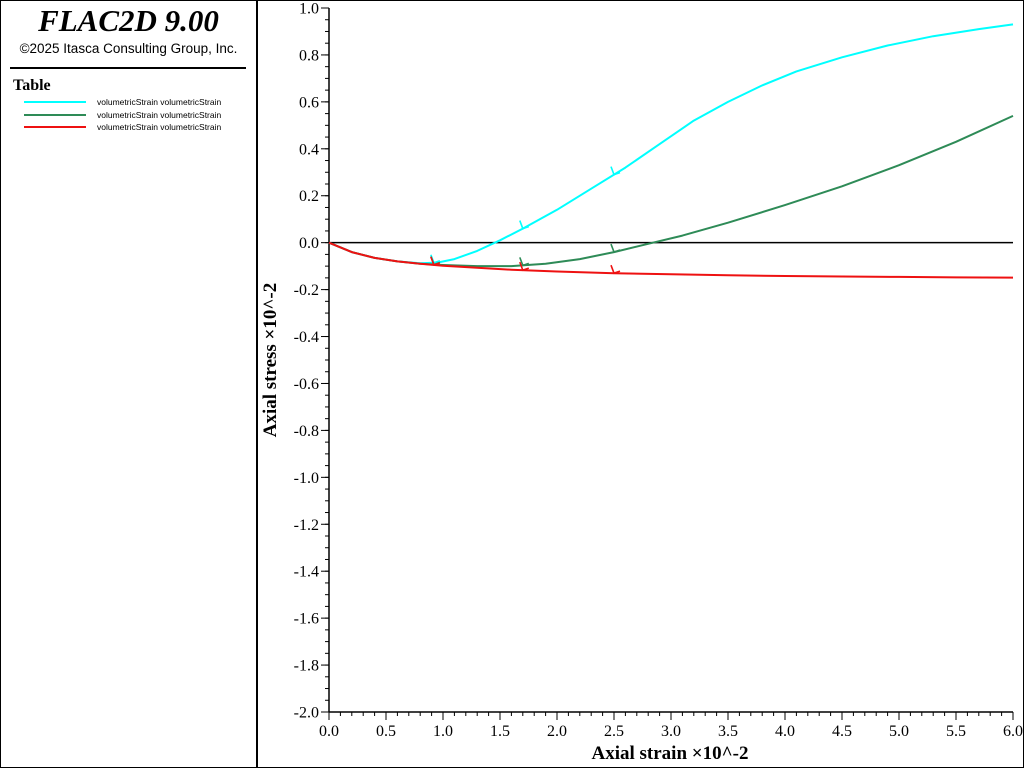  What do you see at coordinates (309, 55) in the screenshot?
I see `y-tick-label: 0.8` at bounding box center [309, 55].